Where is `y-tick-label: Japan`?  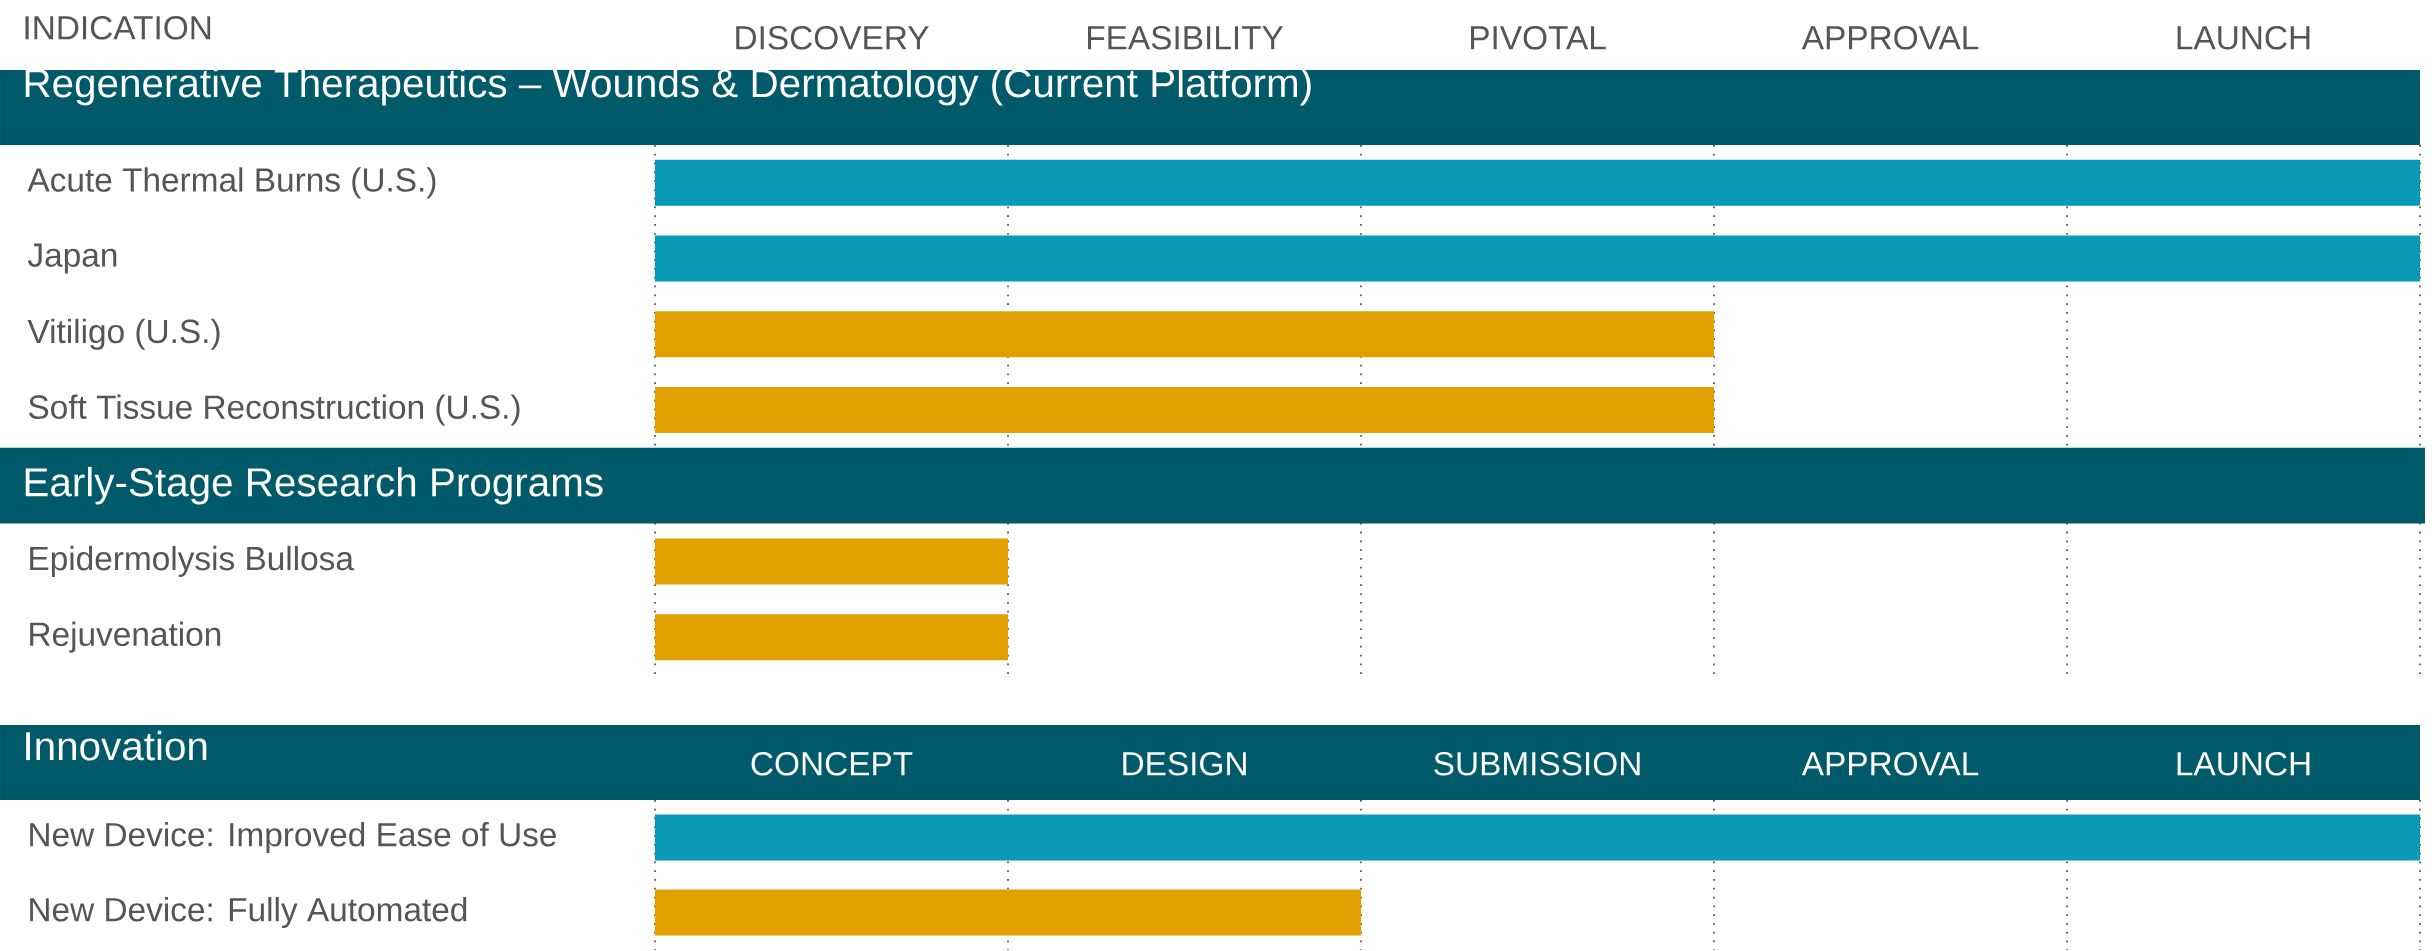
y-tick-label: Japan is located at coordinates (72, 258).